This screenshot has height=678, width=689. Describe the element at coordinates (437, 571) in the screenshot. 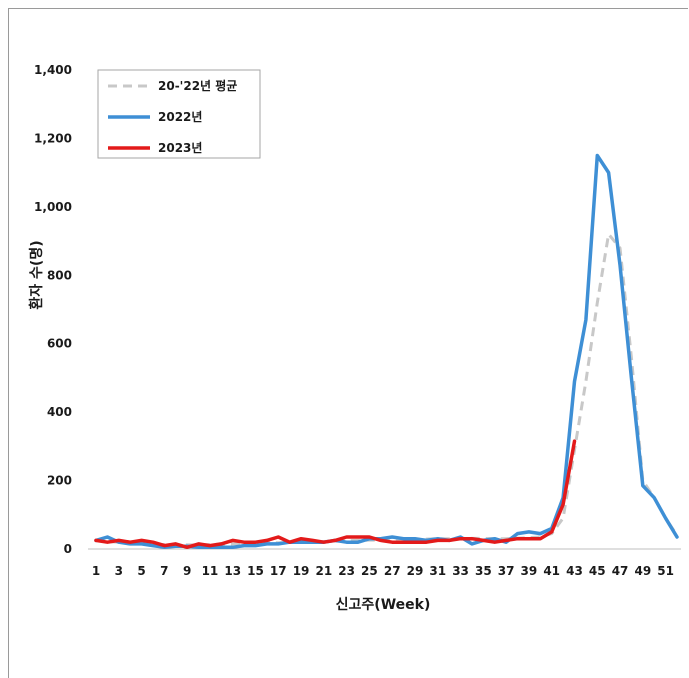

I see `x-tick-label: 31` at that location.